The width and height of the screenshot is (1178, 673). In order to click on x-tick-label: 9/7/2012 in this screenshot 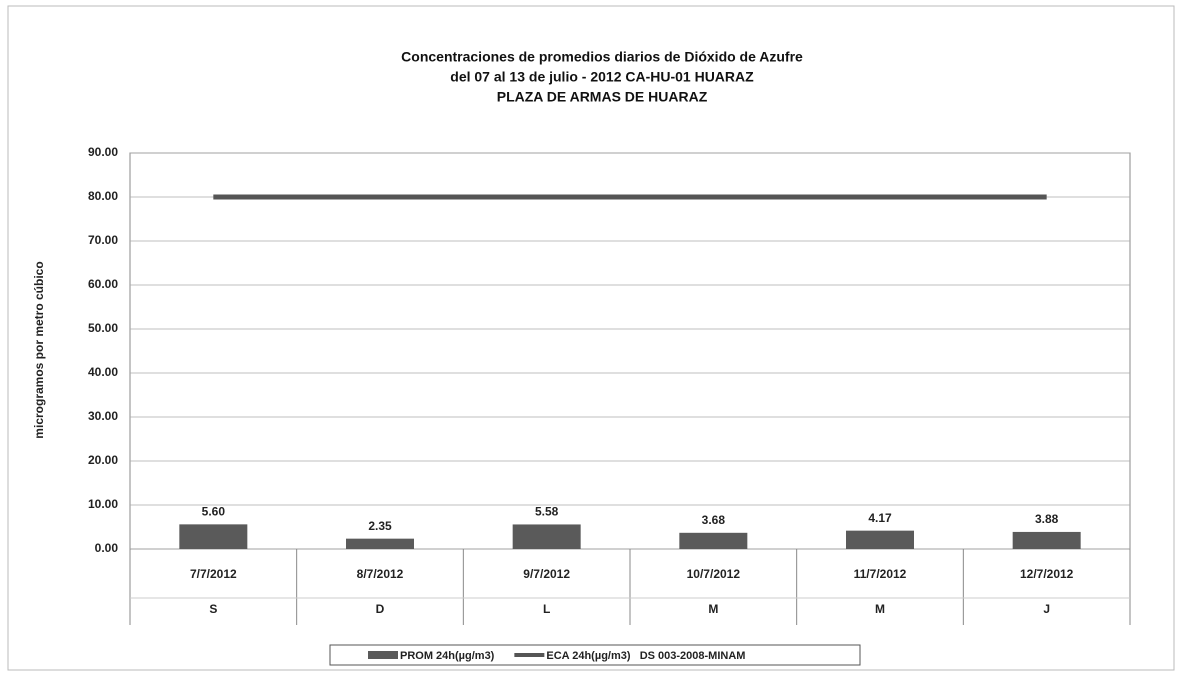, I will do `click(546, 574)`.